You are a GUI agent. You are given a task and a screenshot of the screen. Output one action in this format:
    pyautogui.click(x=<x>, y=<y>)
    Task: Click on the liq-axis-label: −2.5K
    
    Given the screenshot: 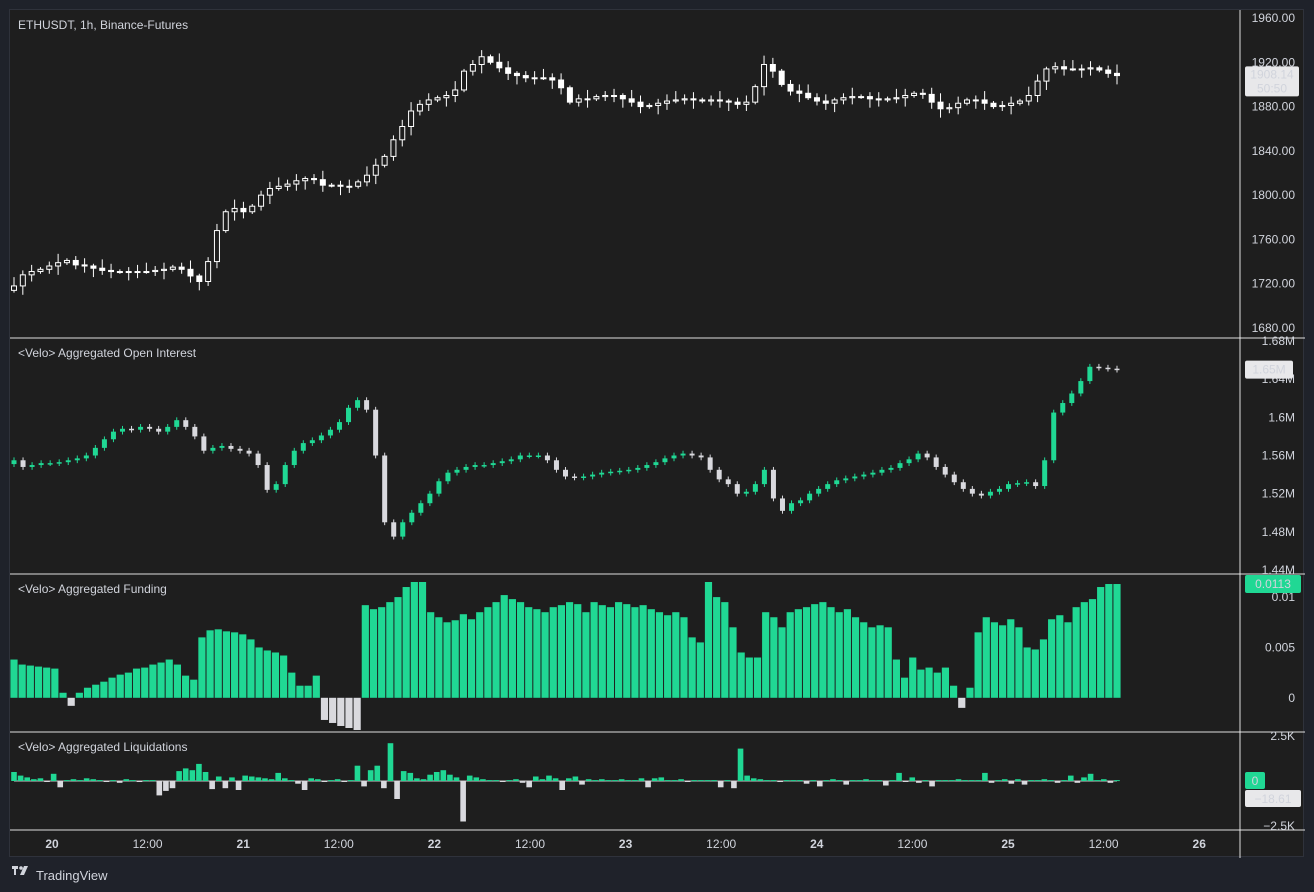 What is the action you would take?
    pyautogui.click(x=1279, y=826)
    